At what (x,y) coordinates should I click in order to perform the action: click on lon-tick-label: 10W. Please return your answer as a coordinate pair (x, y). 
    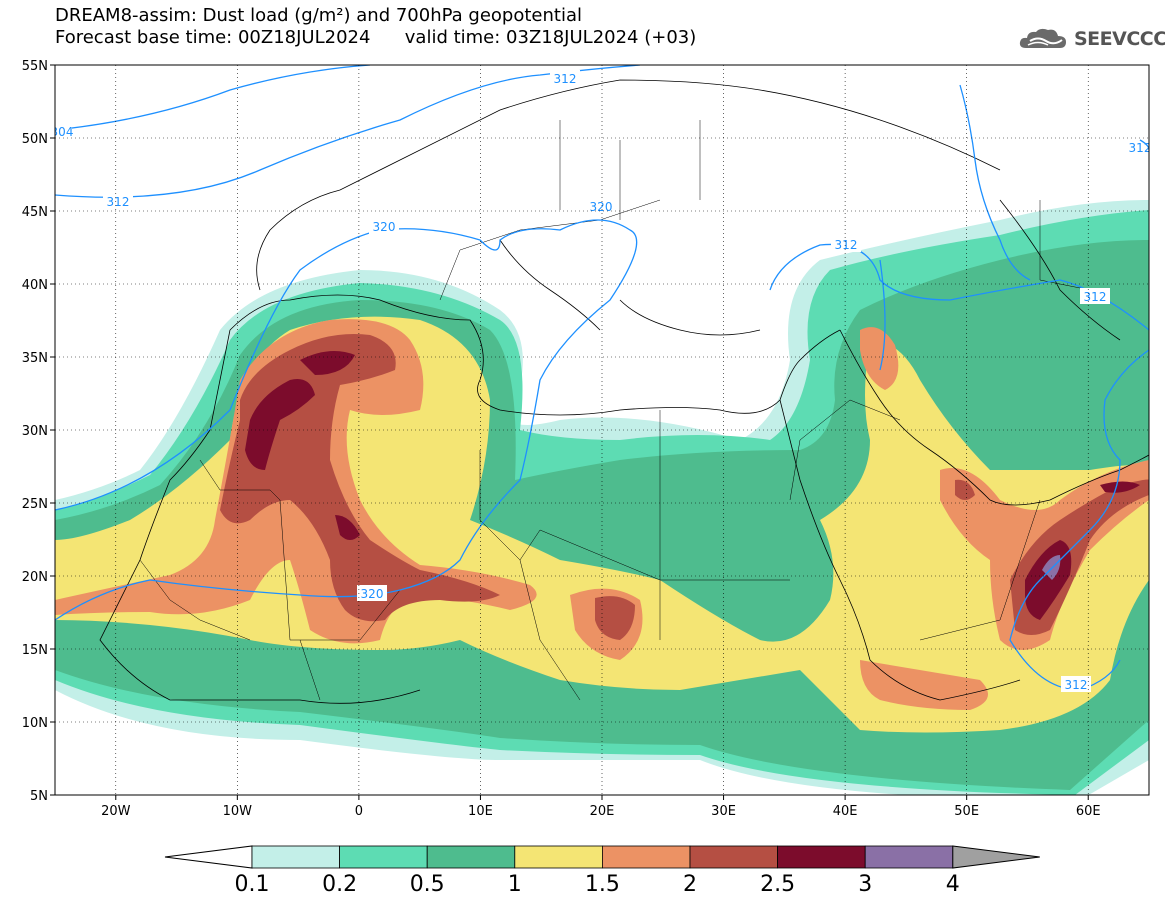
    Looking at the image, I should click on (238, 811).